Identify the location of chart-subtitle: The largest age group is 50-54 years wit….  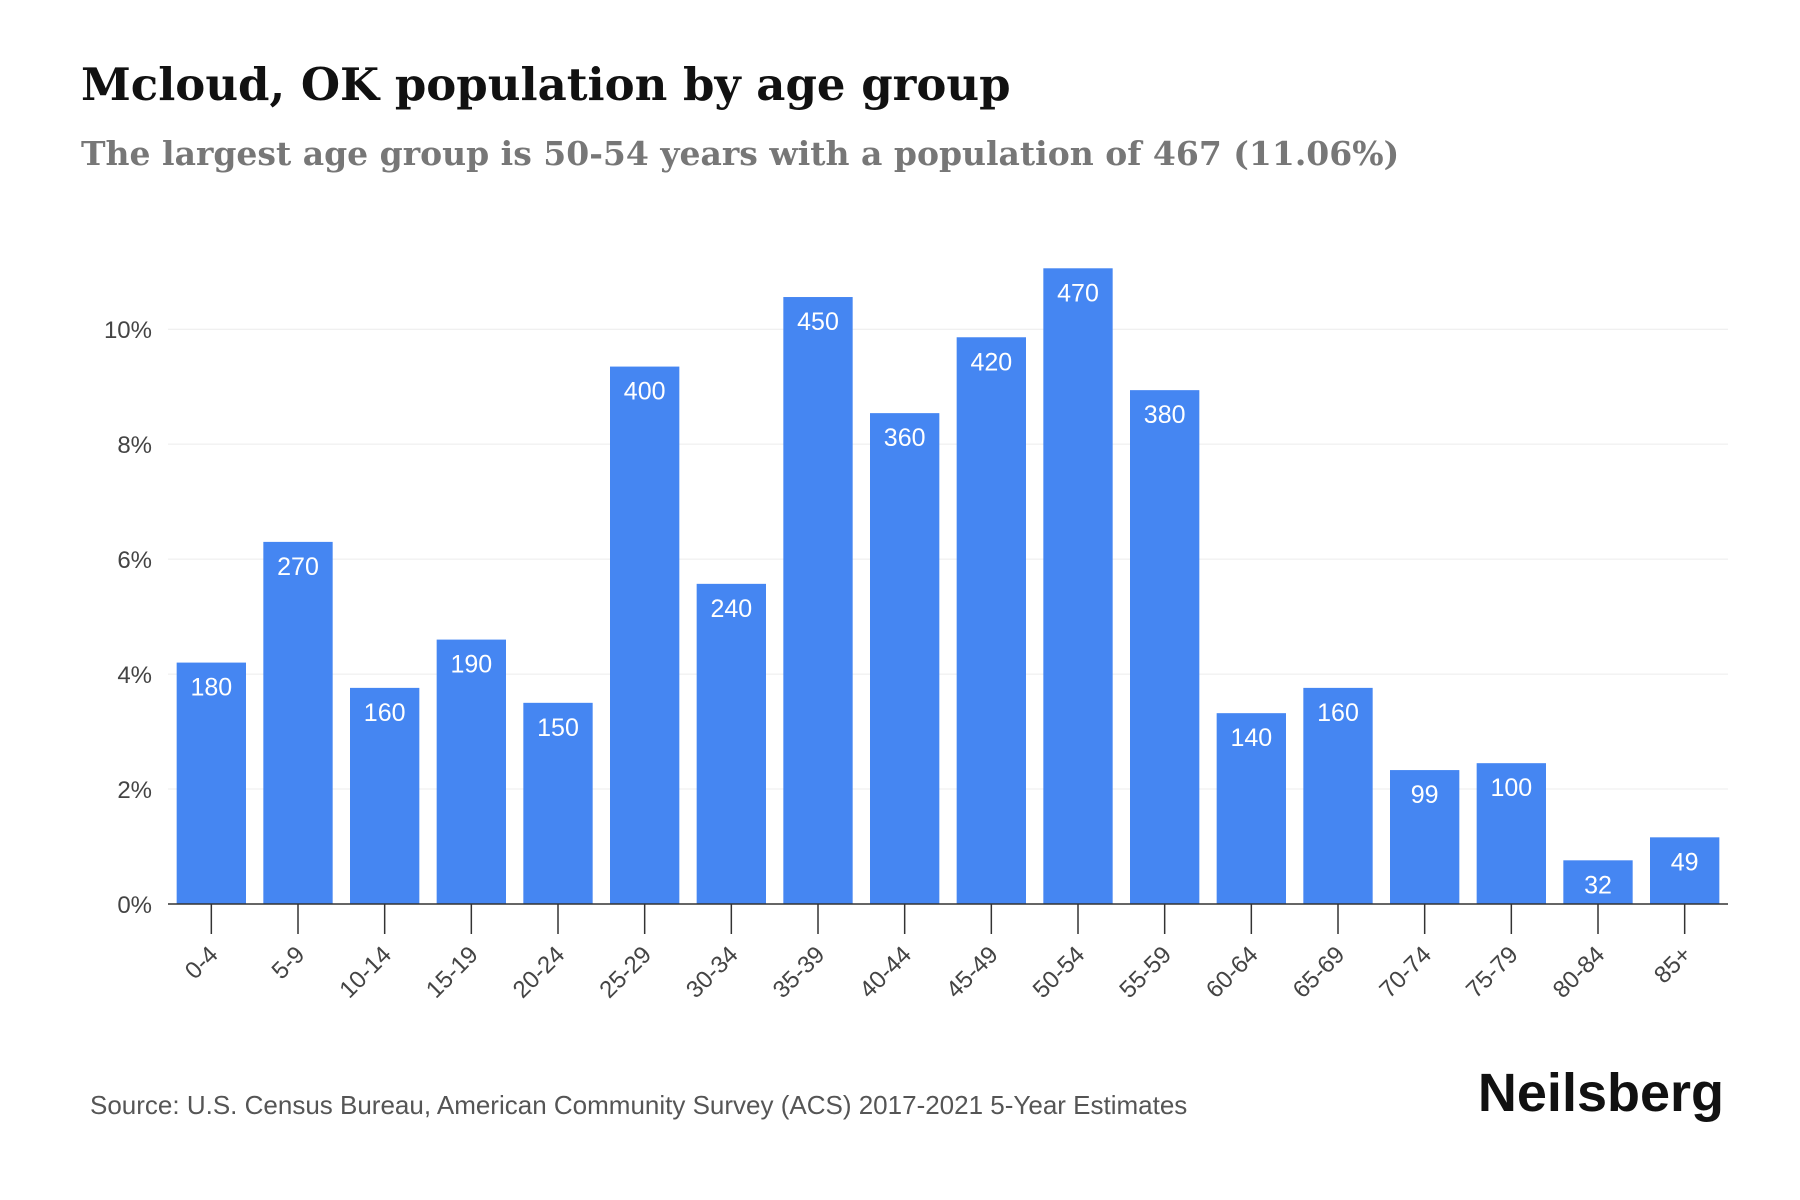
(740, 153).